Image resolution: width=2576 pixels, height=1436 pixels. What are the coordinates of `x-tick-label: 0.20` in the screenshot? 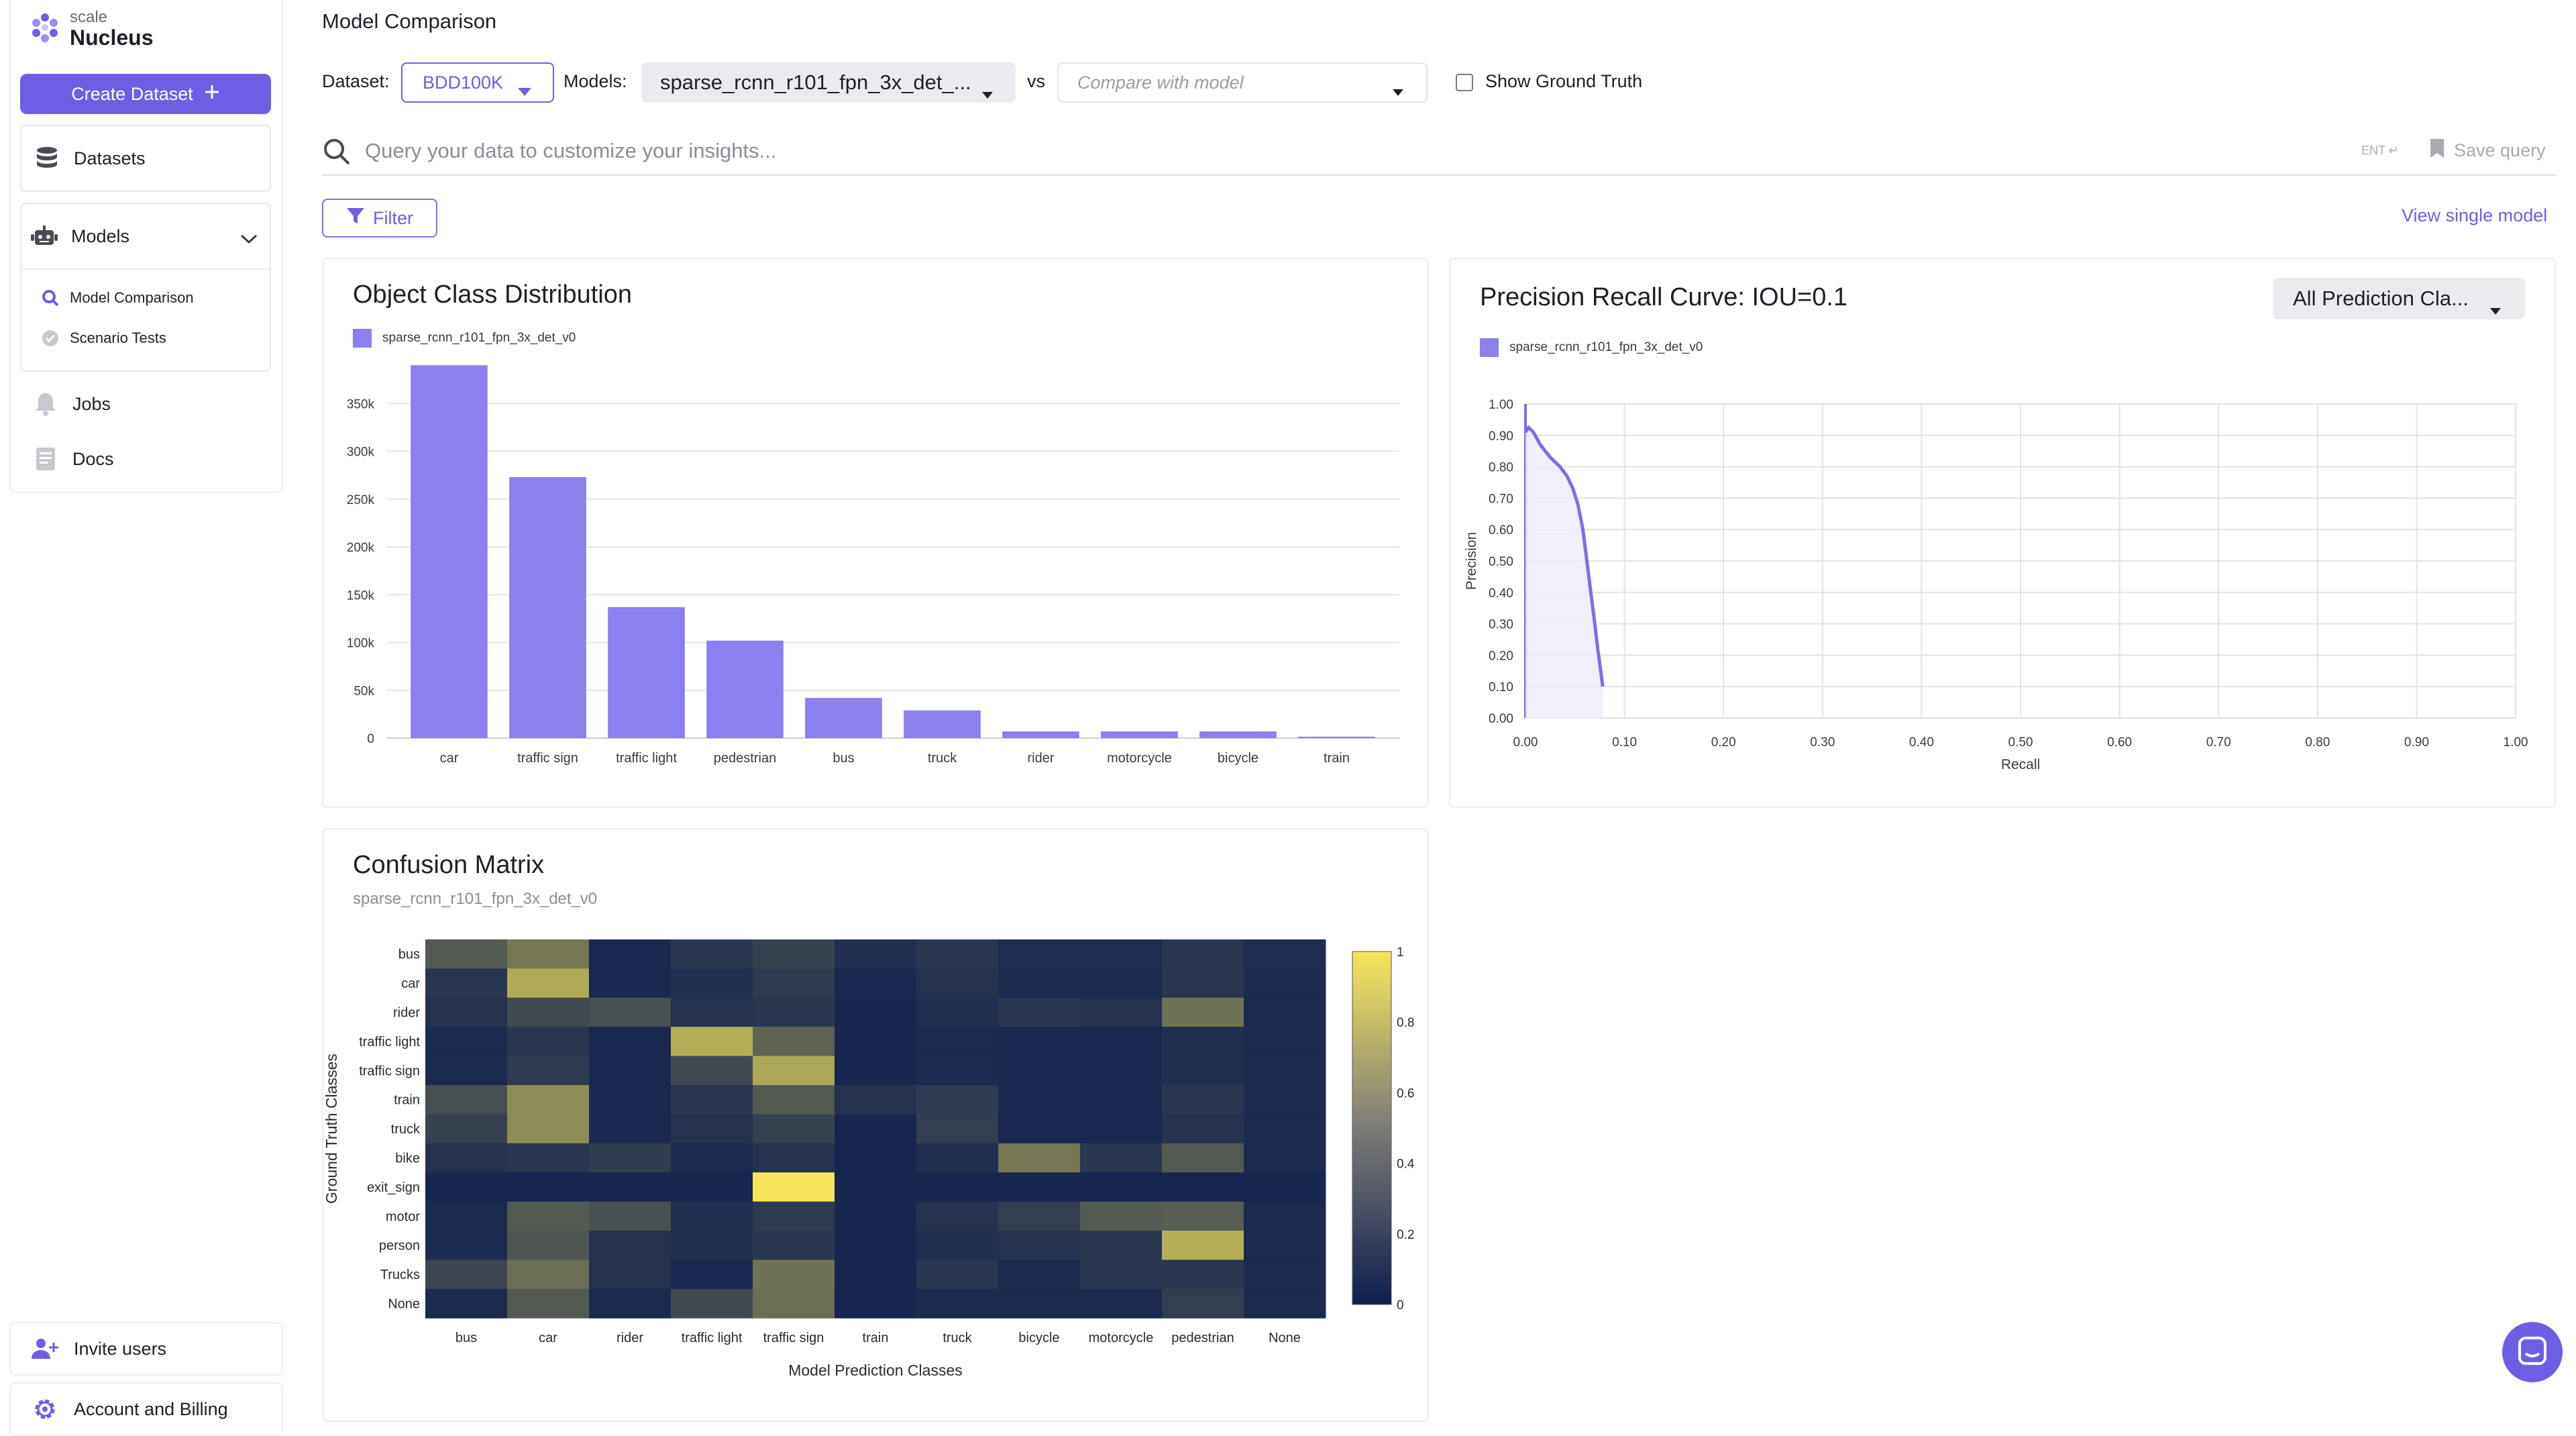 It's located at (1723, 743).